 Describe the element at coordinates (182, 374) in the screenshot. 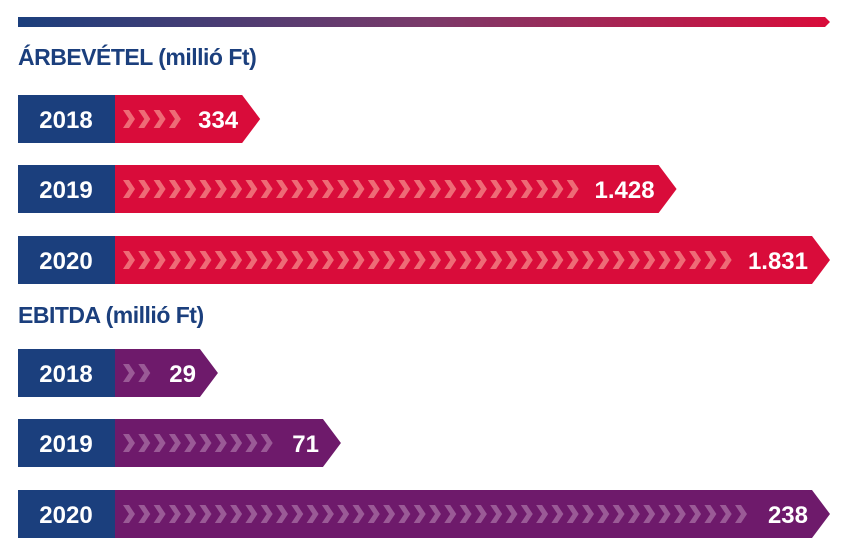

I see `value-label: 29` at that location.